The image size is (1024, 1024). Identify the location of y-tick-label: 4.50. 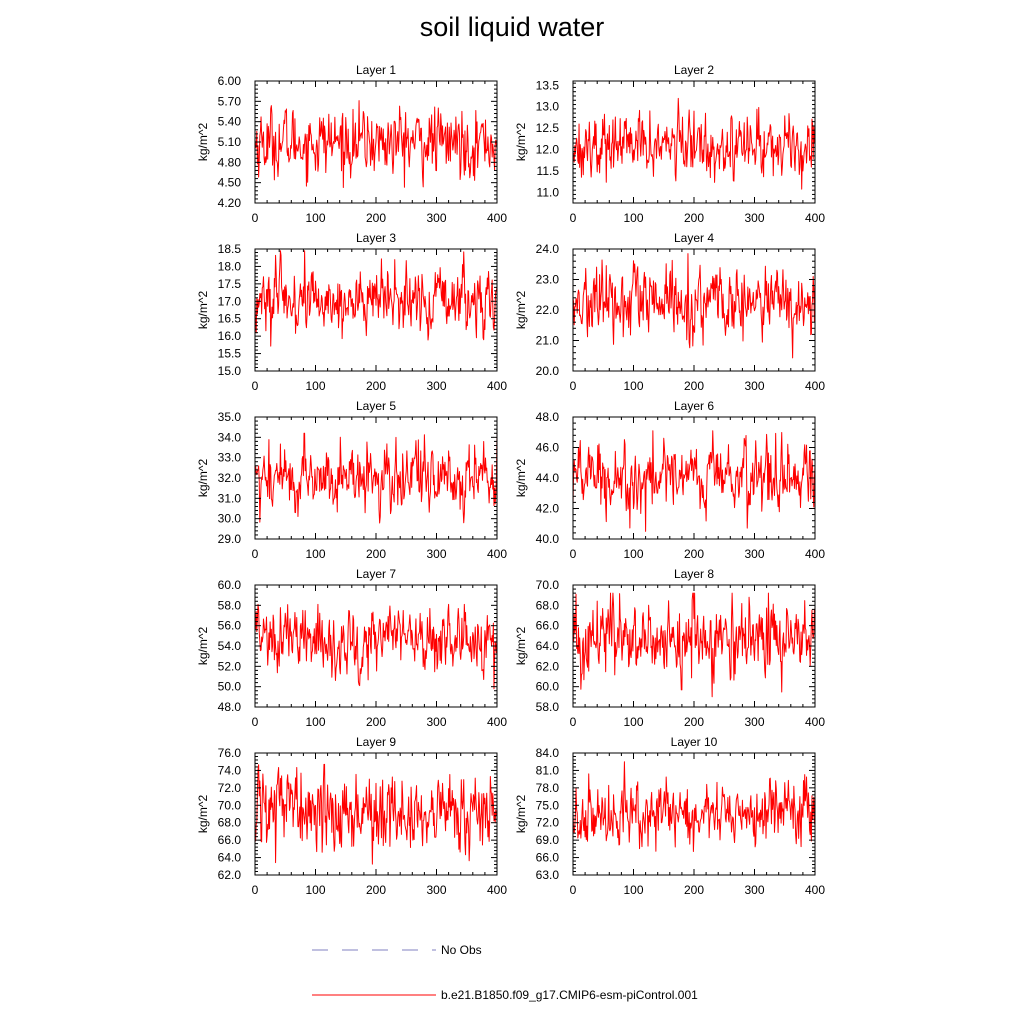
(230, 183).